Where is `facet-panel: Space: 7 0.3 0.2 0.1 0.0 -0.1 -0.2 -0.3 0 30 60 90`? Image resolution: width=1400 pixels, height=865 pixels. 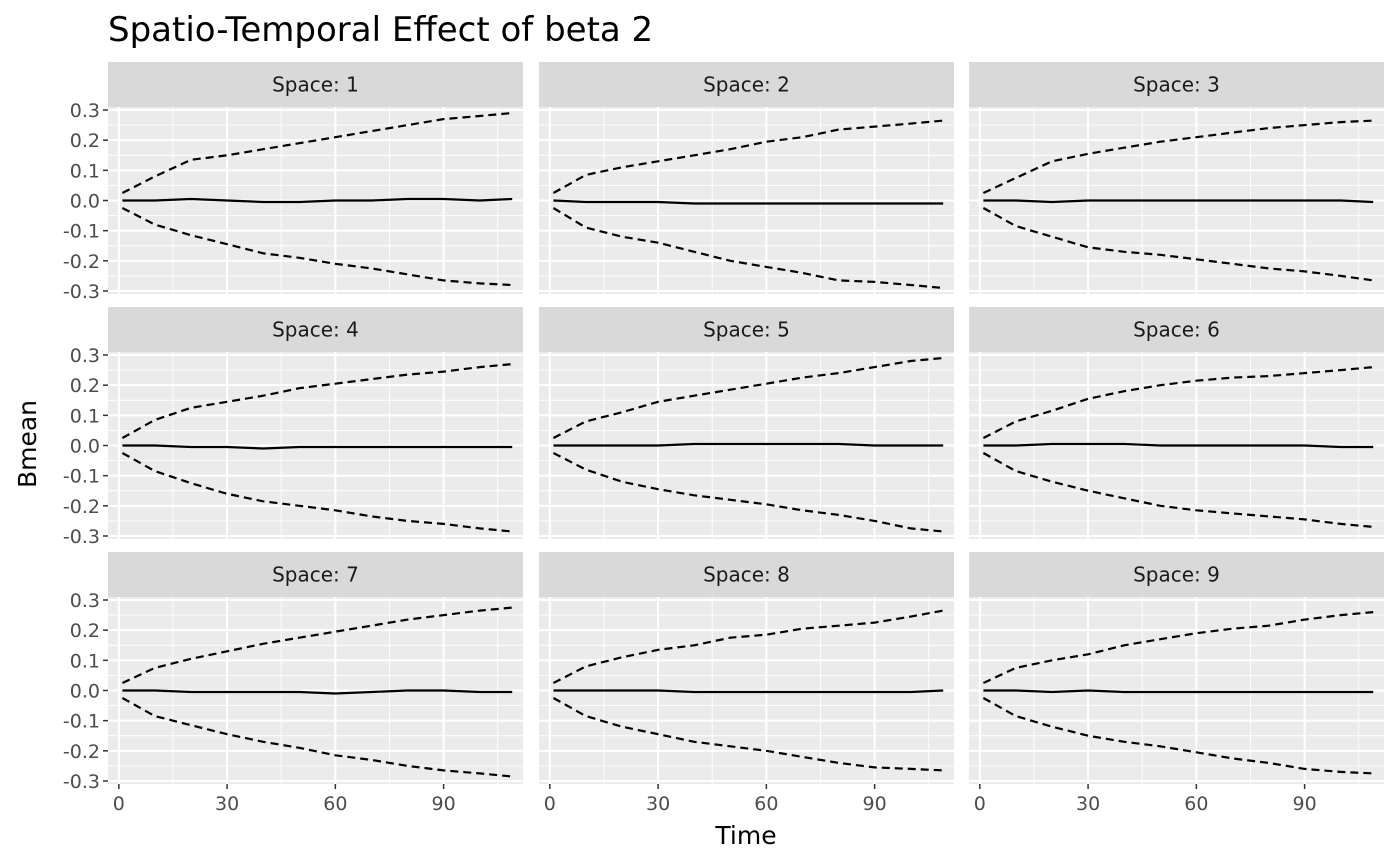 facet-panel: Space: 7 0.3 0.2 0.1 0.0 -0.1 -0.2 -0.3 0 30 60 90 is located at coordinates (293, 683).